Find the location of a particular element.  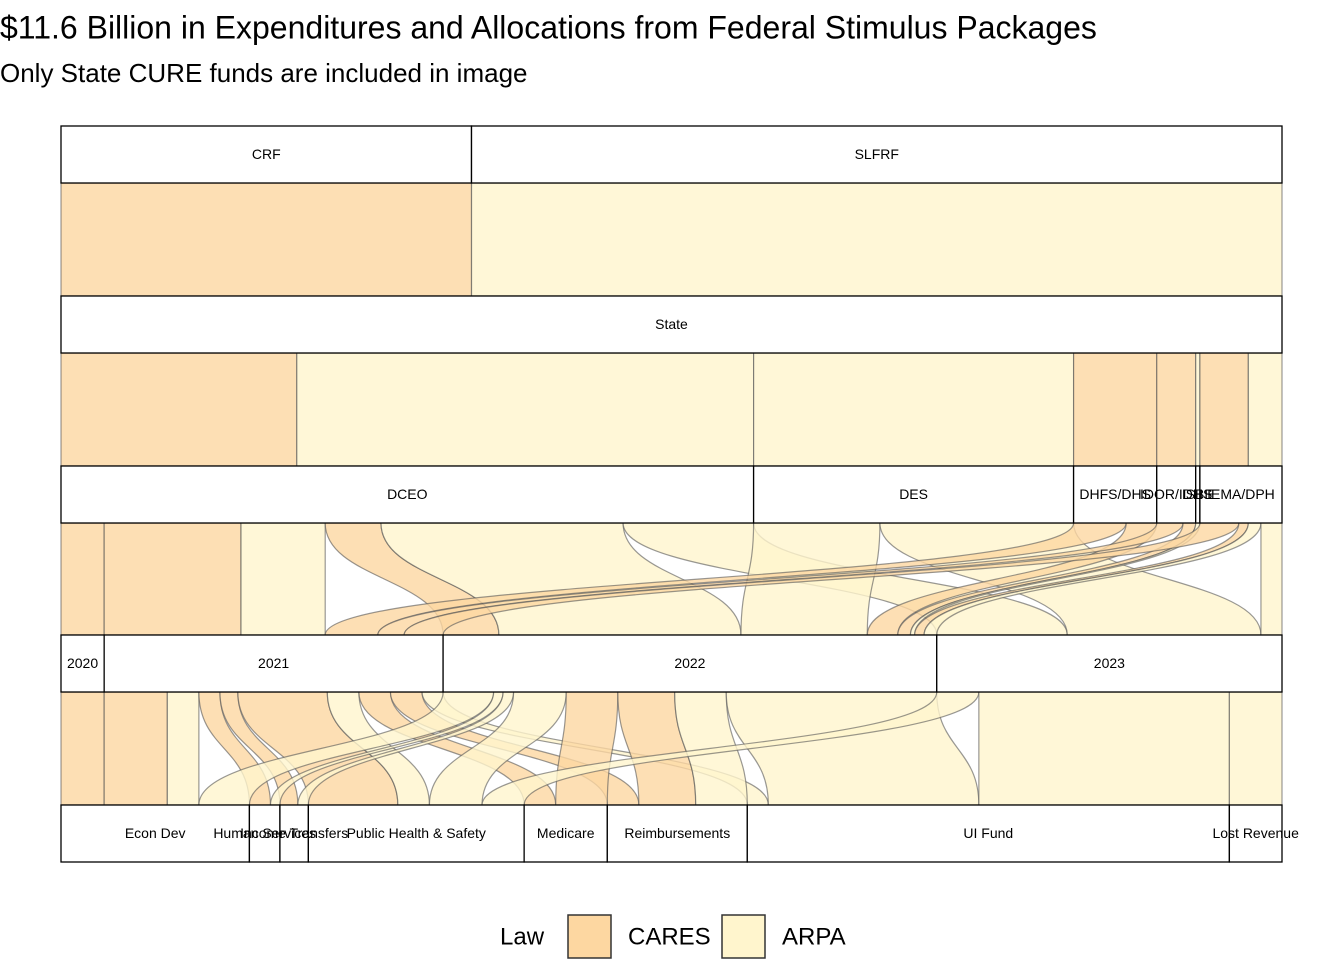

stratum-label: IDOR/IDHS is located at coordinates (1176, 494).